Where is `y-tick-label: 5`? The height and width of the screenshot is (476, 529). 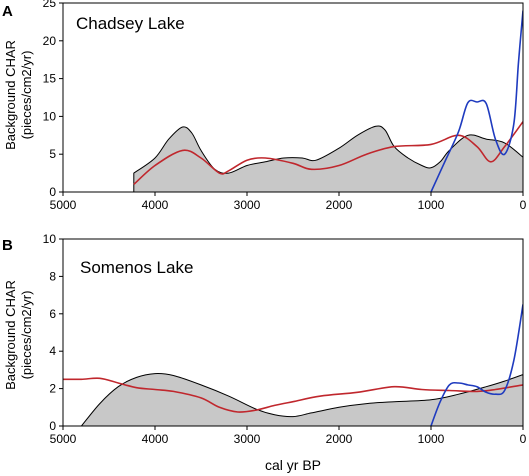 y-tick-label: 5 is located at coordinates (52, 154).